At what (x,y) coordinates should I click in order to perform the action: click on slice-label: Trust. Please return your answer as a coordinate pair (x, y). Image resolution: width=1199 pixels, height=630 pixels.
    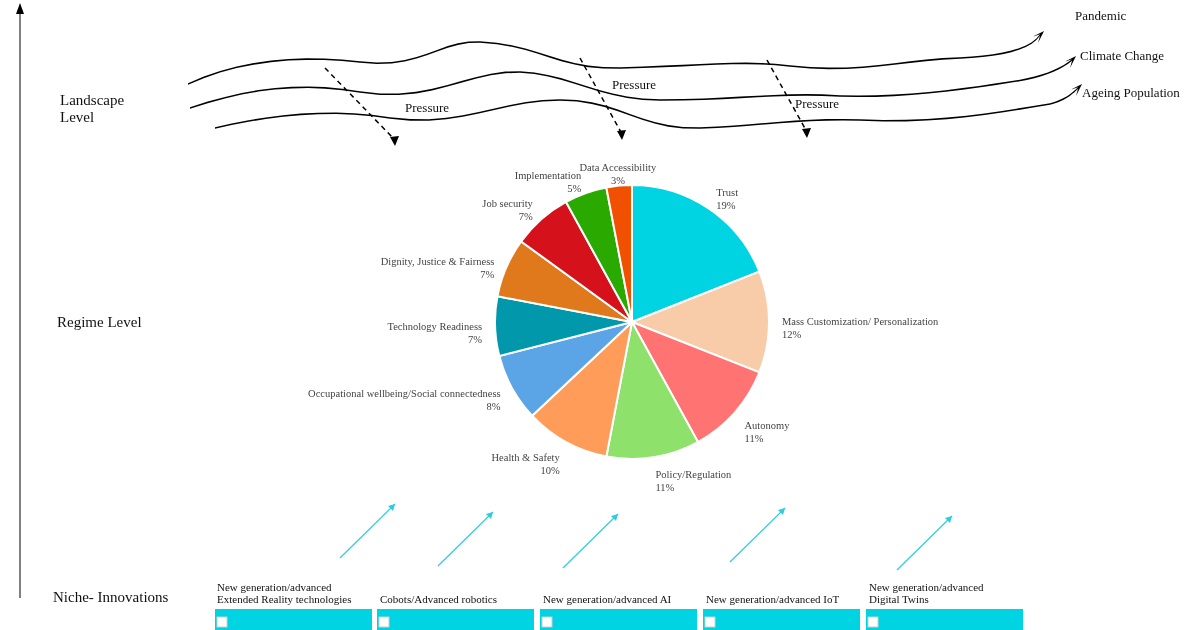
    Looking at the image, I should click on (727, 192).